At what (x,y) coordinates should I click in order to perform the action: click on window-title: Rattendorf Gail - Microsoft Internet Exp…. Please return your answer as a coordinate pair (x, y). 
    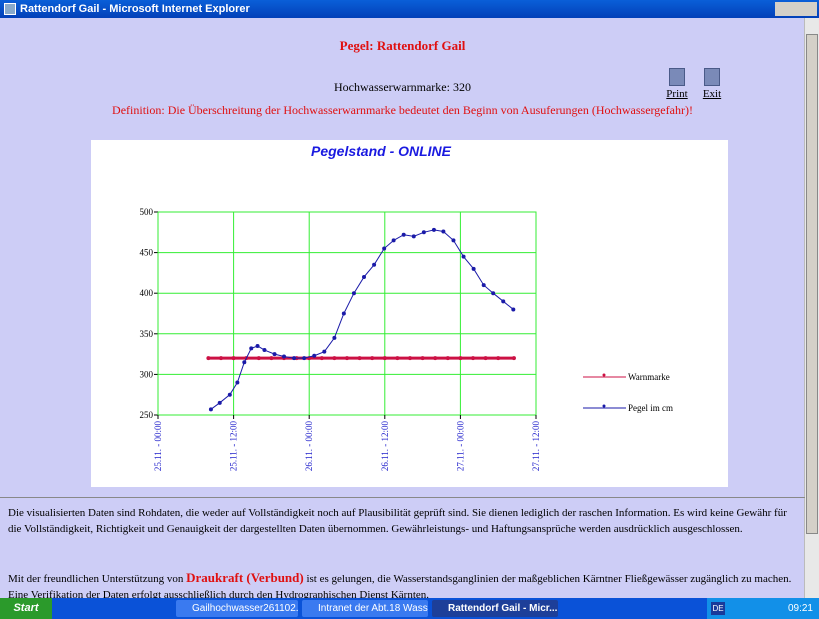
    Looking at the image, I should click on (135, 9).